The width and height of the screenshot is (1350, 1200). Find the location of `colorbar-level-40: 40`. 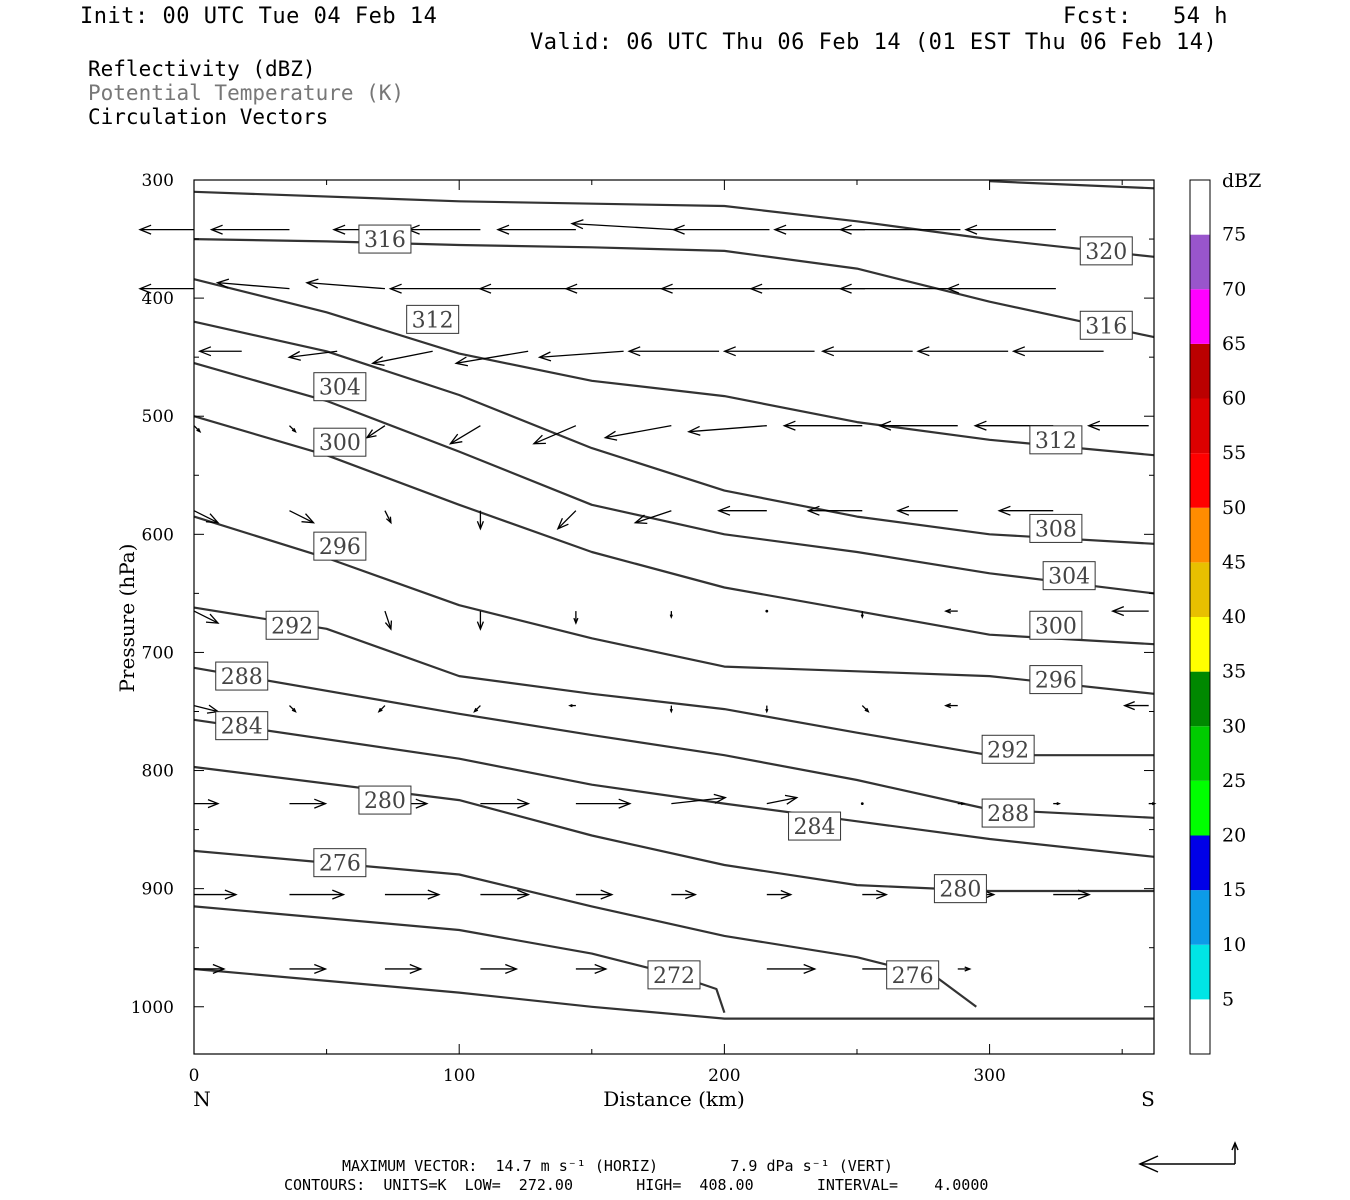

colorbar-level-40: 40 is located at coordinates (1234, 617).